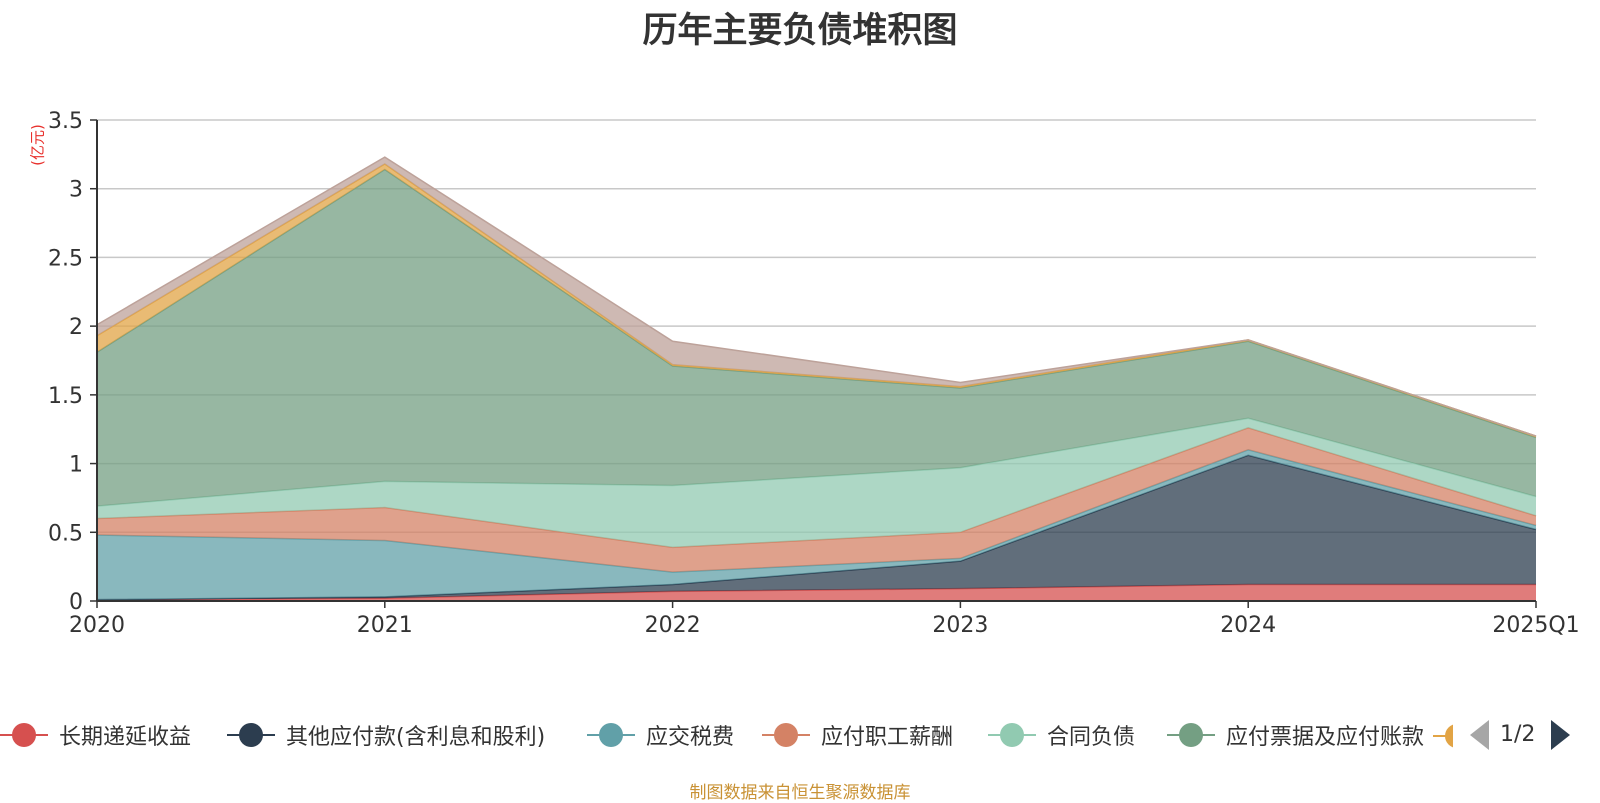 The height and width of the screenshot is (803, 1600). Describe the element at coordinates (76, 602) in the screenshot. I see `y-tick-label: 0` at that location.